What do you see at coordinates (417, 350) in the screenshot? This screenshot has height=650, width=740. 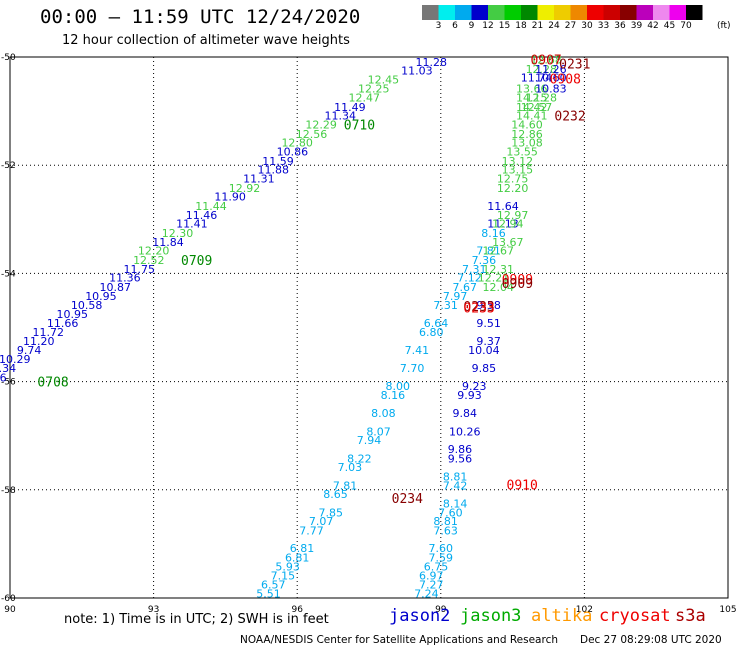 I see `wave-height-value: 7.41` at bounding box center [417, 350].